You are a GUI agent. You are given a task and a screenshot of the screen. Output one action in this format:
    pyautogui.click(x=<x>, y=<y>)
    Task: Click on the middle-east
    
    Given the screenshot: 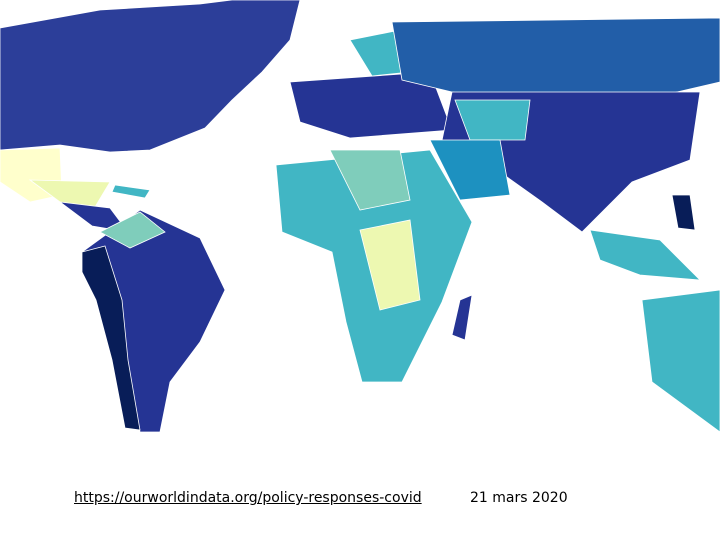 What is the action you would take?
    pyautogui.click(x=470, y=170)
    